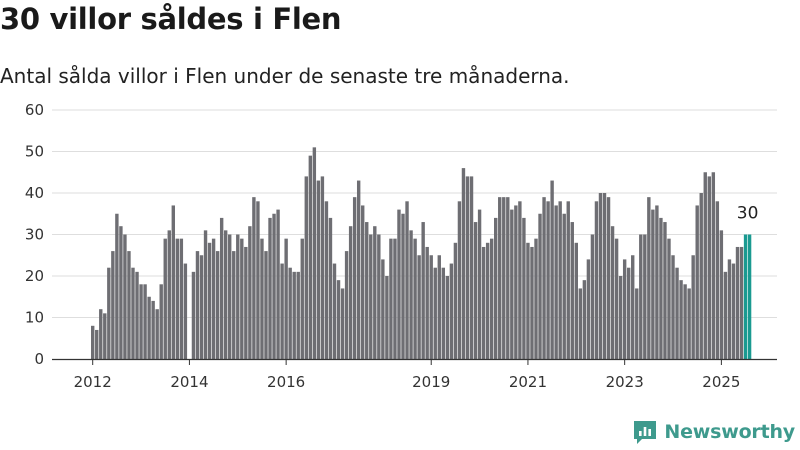 The height and width of the screenshot is (450, 800). What do you see at coordinates (729, 432) in the screenshot?
I see `logo-text: Newsworthy` at bounding box center [729, 432].